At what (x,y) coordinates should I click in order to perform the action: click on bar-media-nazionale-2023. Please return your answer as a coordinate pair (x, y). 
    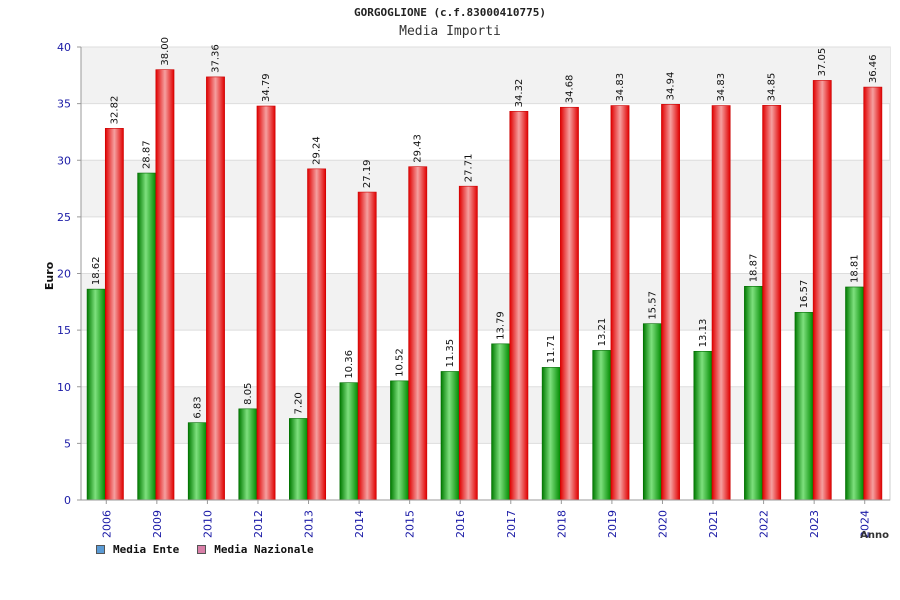
    Looking at the image, I should click on (822, 290).